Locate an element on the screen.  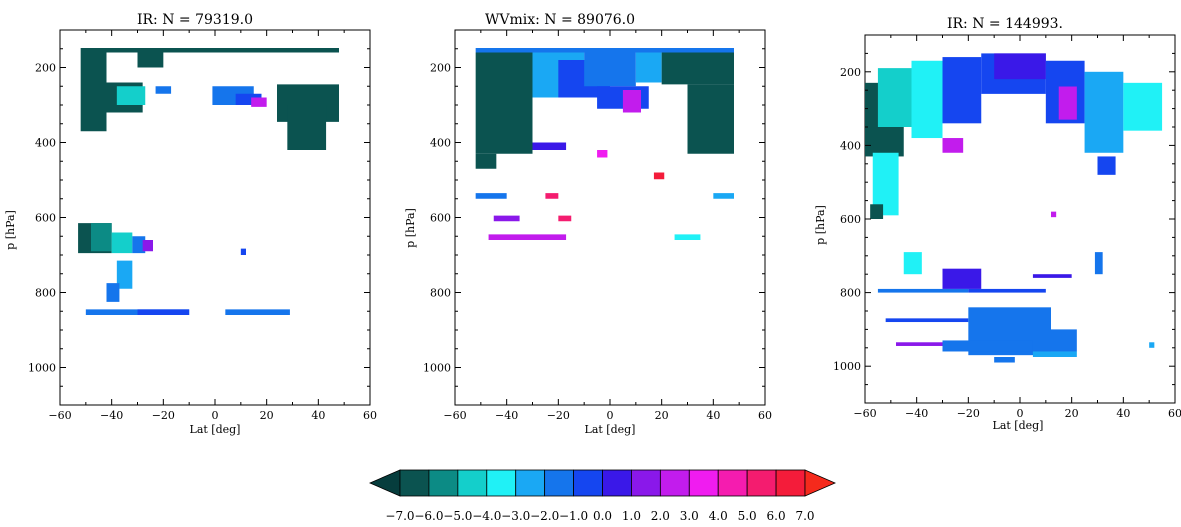
colorbar-tick-label: 0.0 is located at coordinates (602, 516).